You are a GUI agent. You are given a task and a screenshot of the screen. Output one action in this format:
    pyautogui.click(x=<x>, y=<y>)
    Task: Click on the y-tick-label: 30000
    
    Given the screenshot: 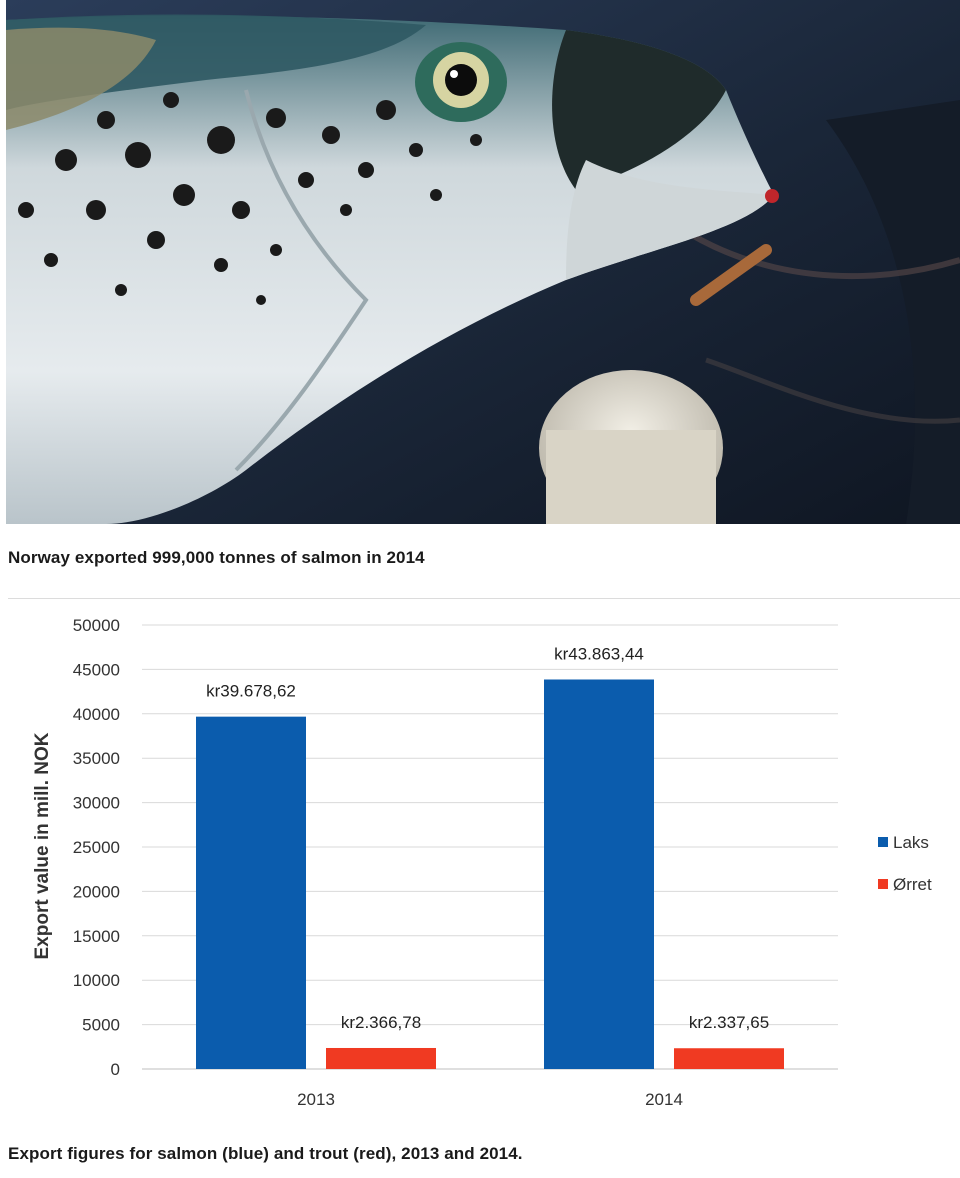 What is the action you would take?
    pyautogui.click(x=96, y=803)
    